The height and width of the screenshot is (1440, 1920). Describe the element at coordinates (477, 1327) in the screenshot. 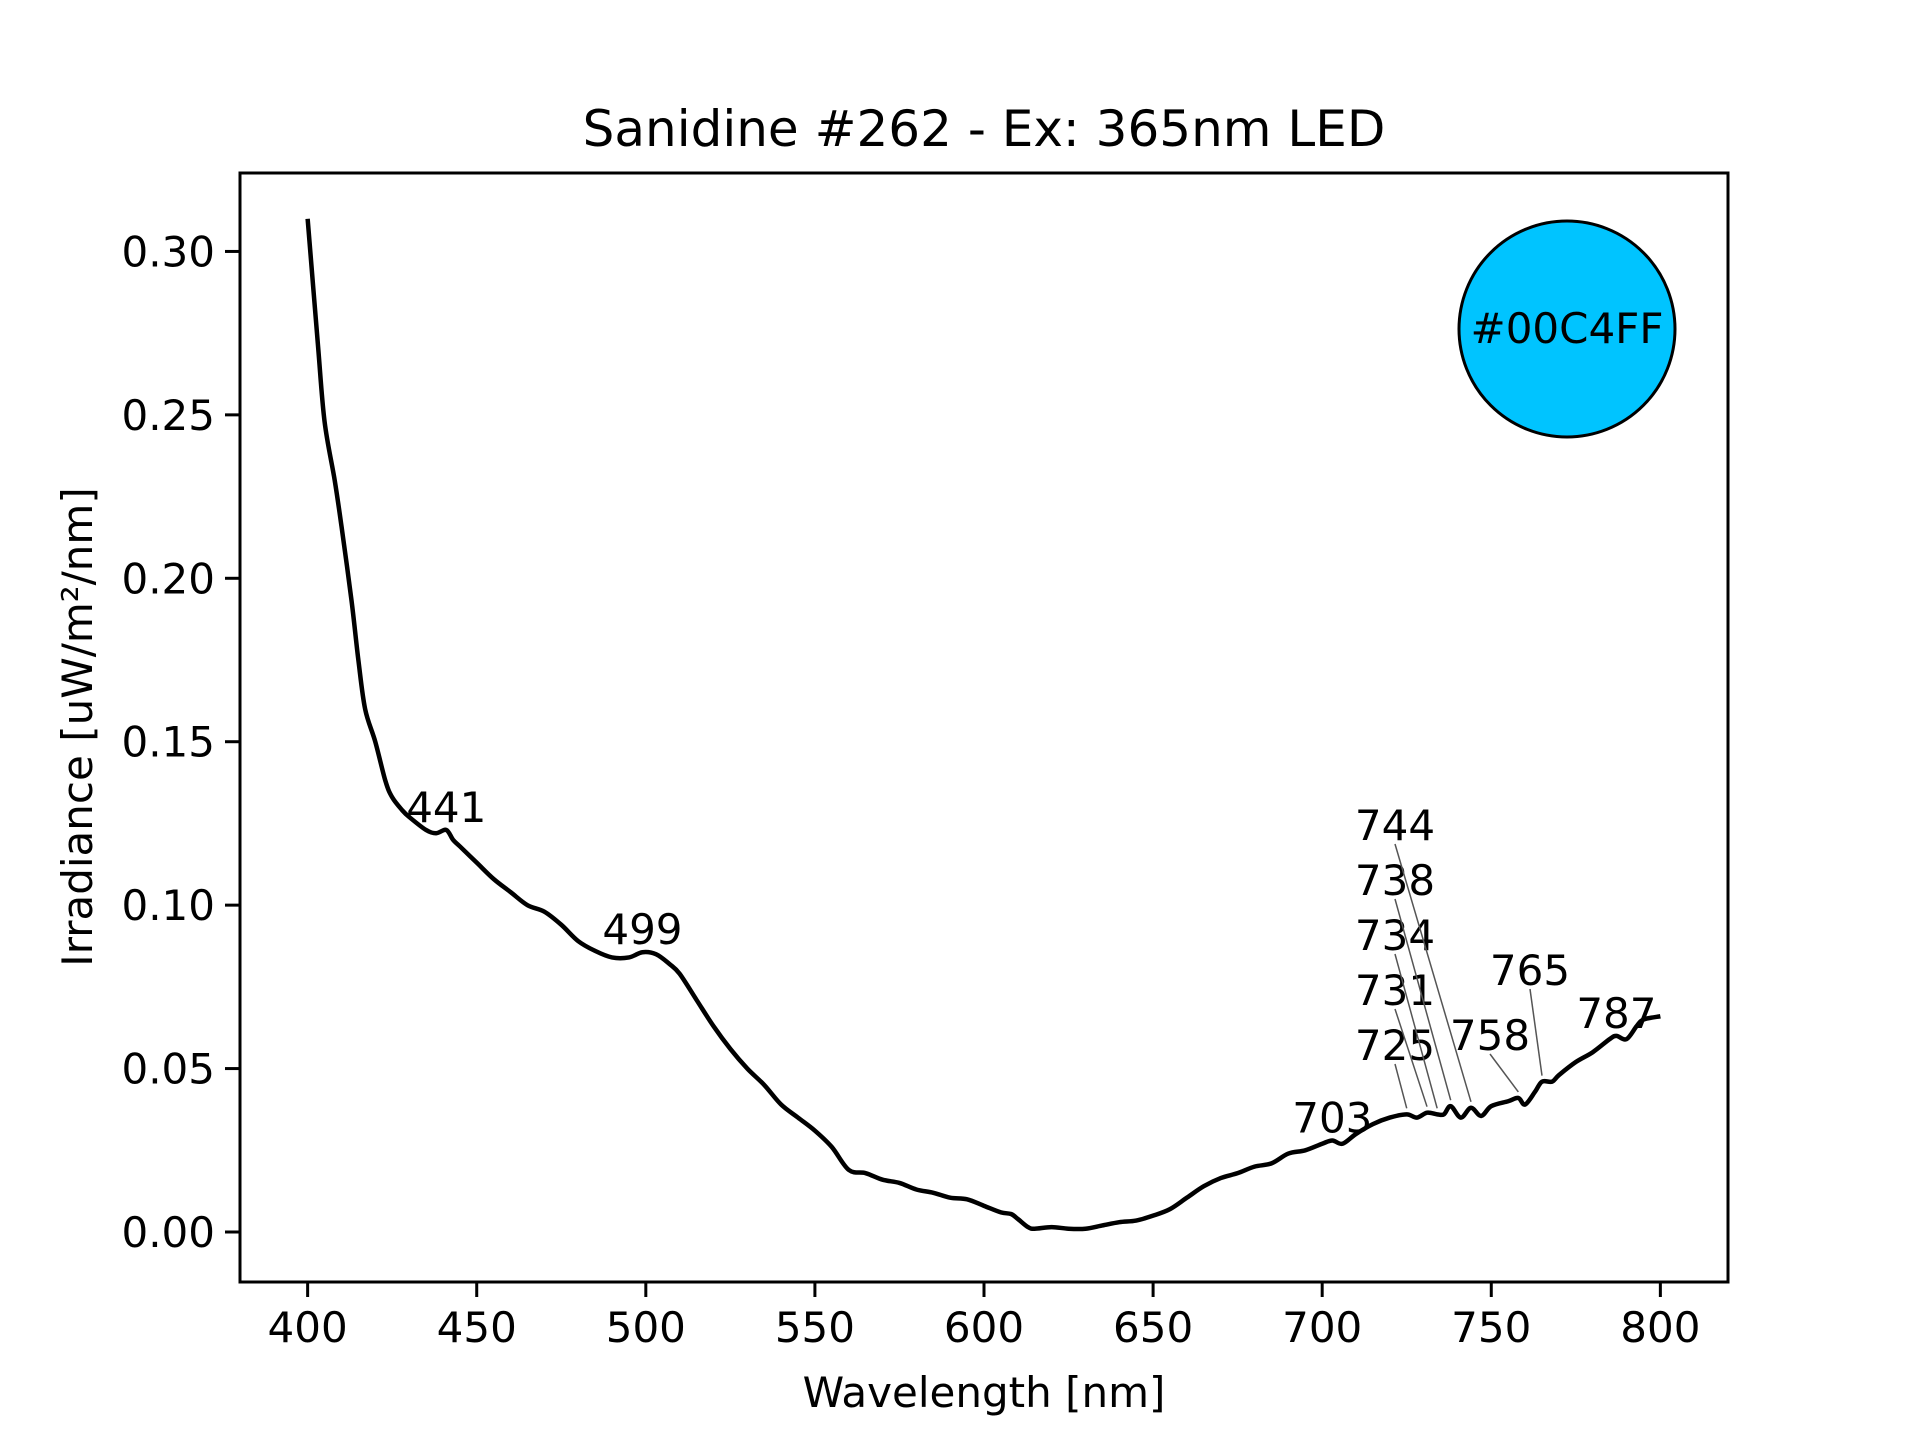

I see `x-tick-label: 450` at that location.